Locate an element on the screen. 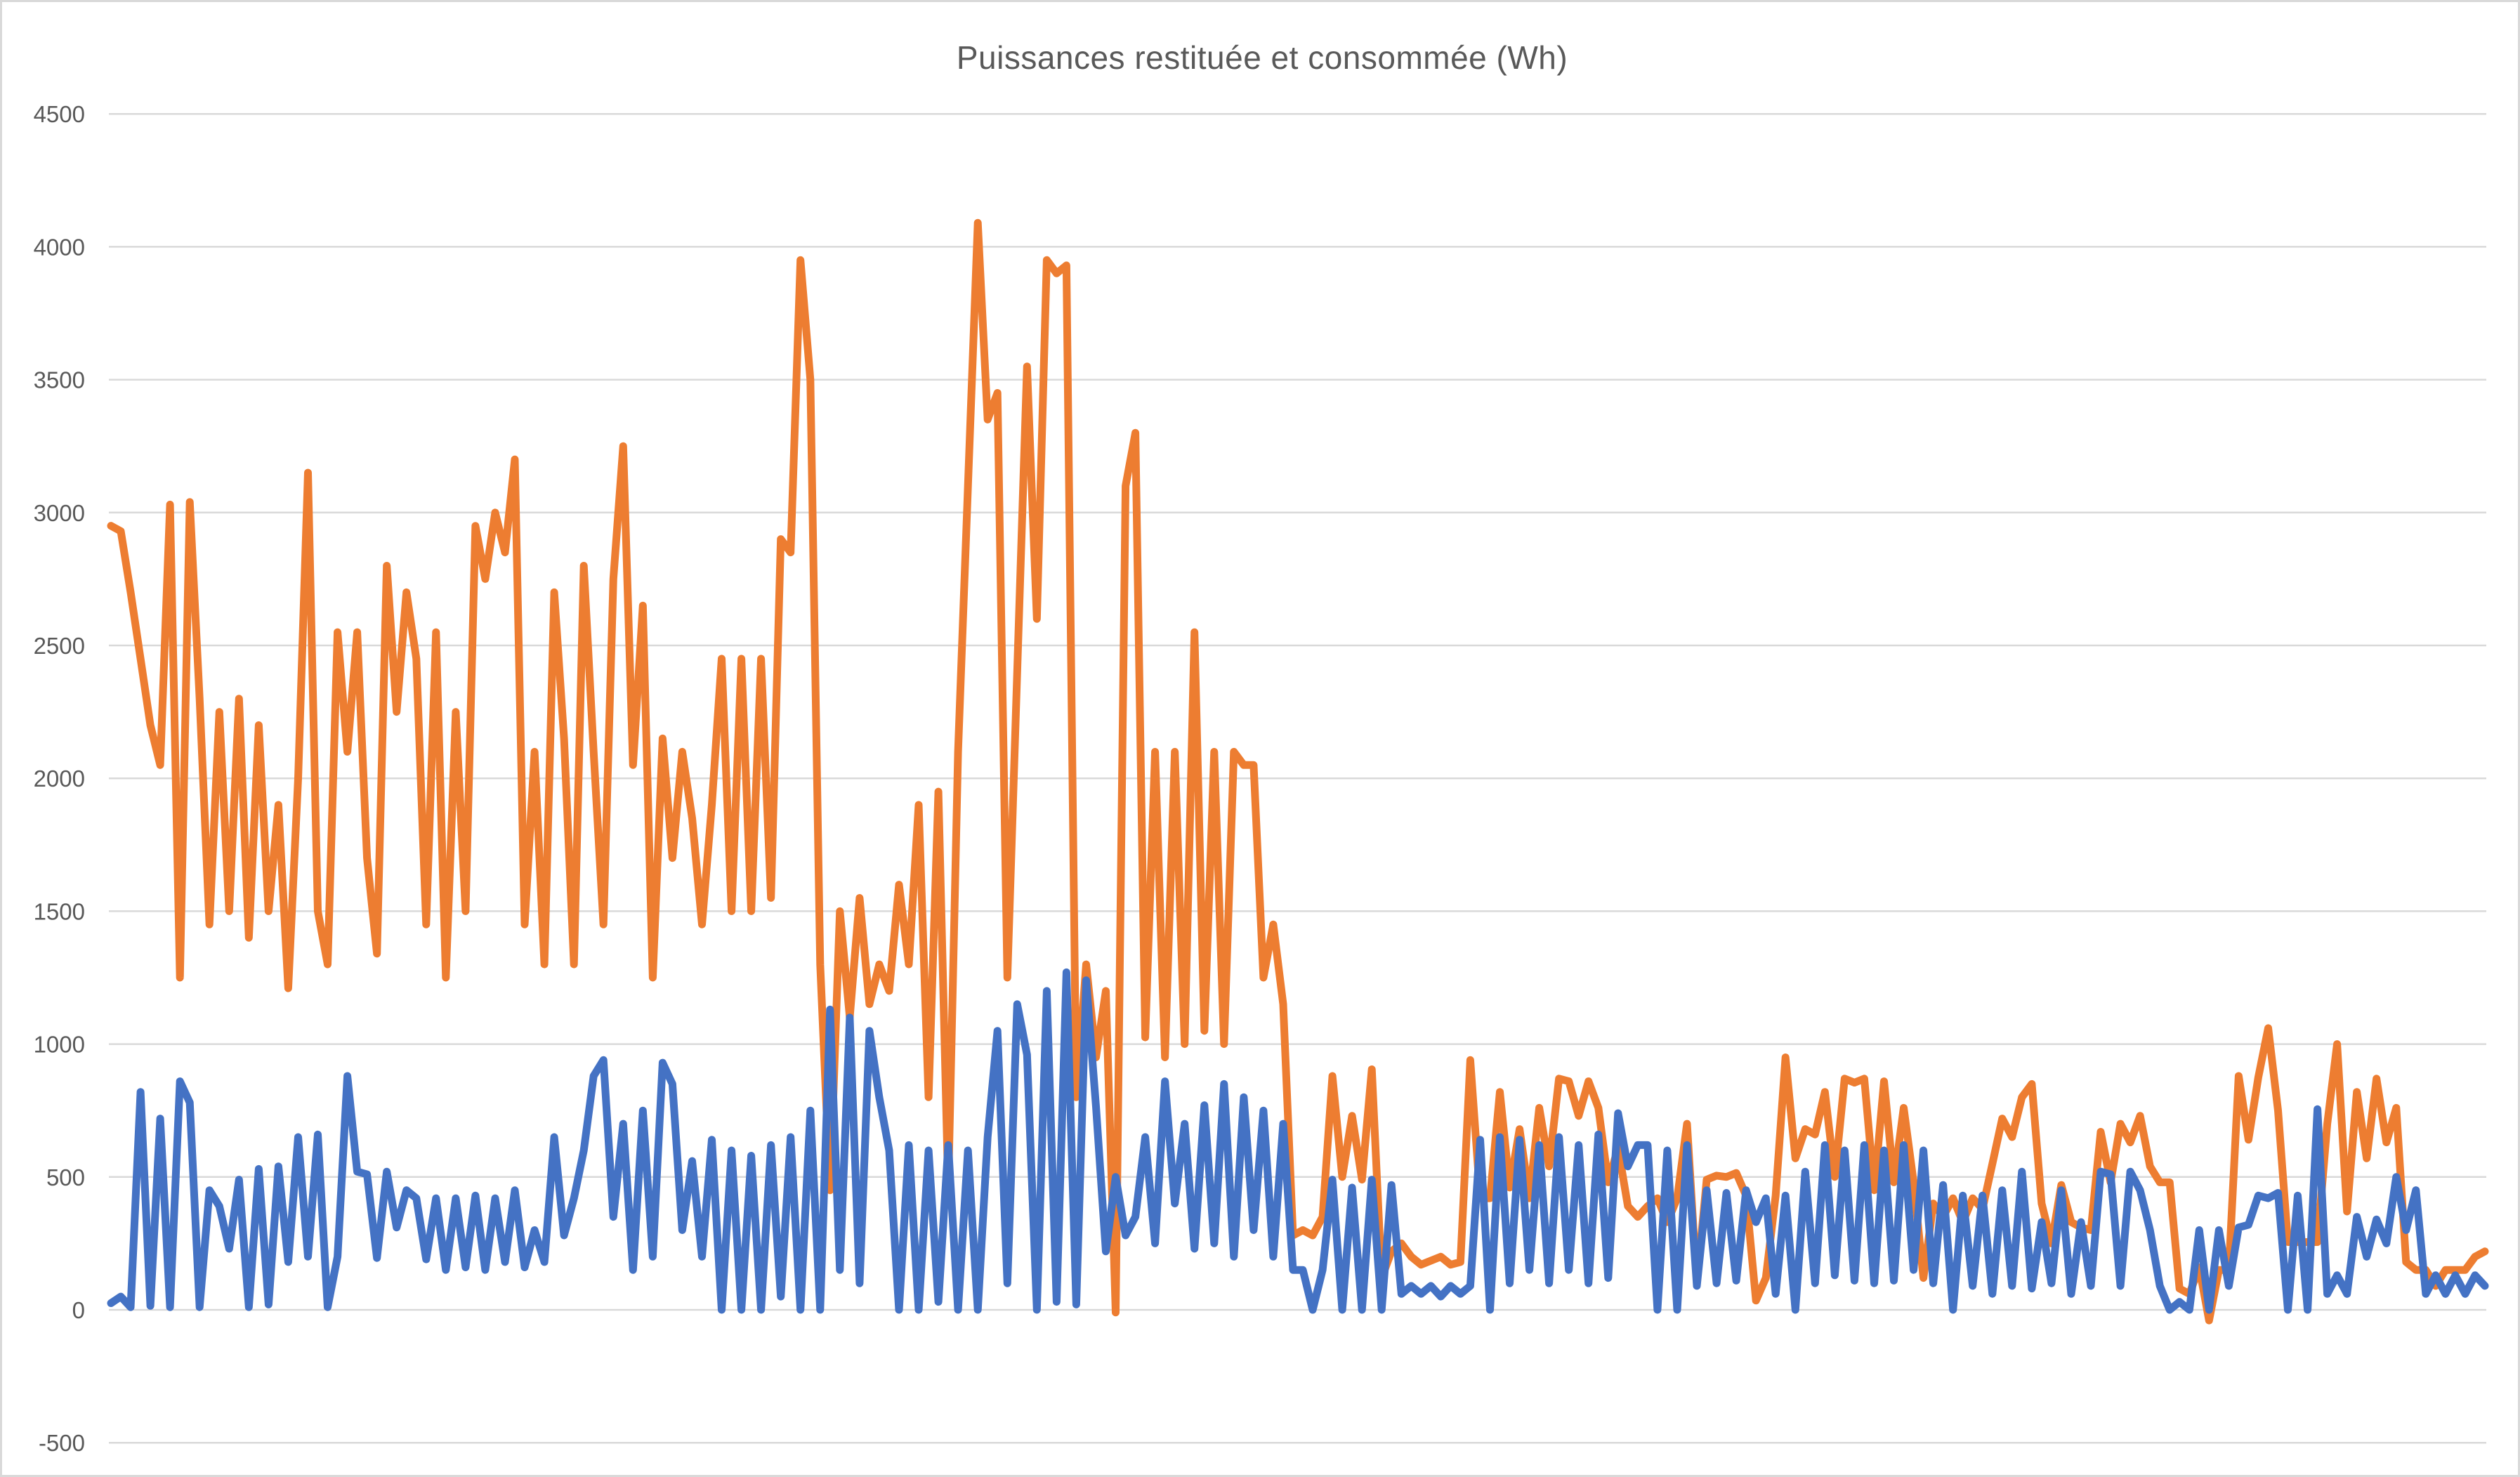  y-axis-tick-label: 3500 is located at coordinates (59, 380).